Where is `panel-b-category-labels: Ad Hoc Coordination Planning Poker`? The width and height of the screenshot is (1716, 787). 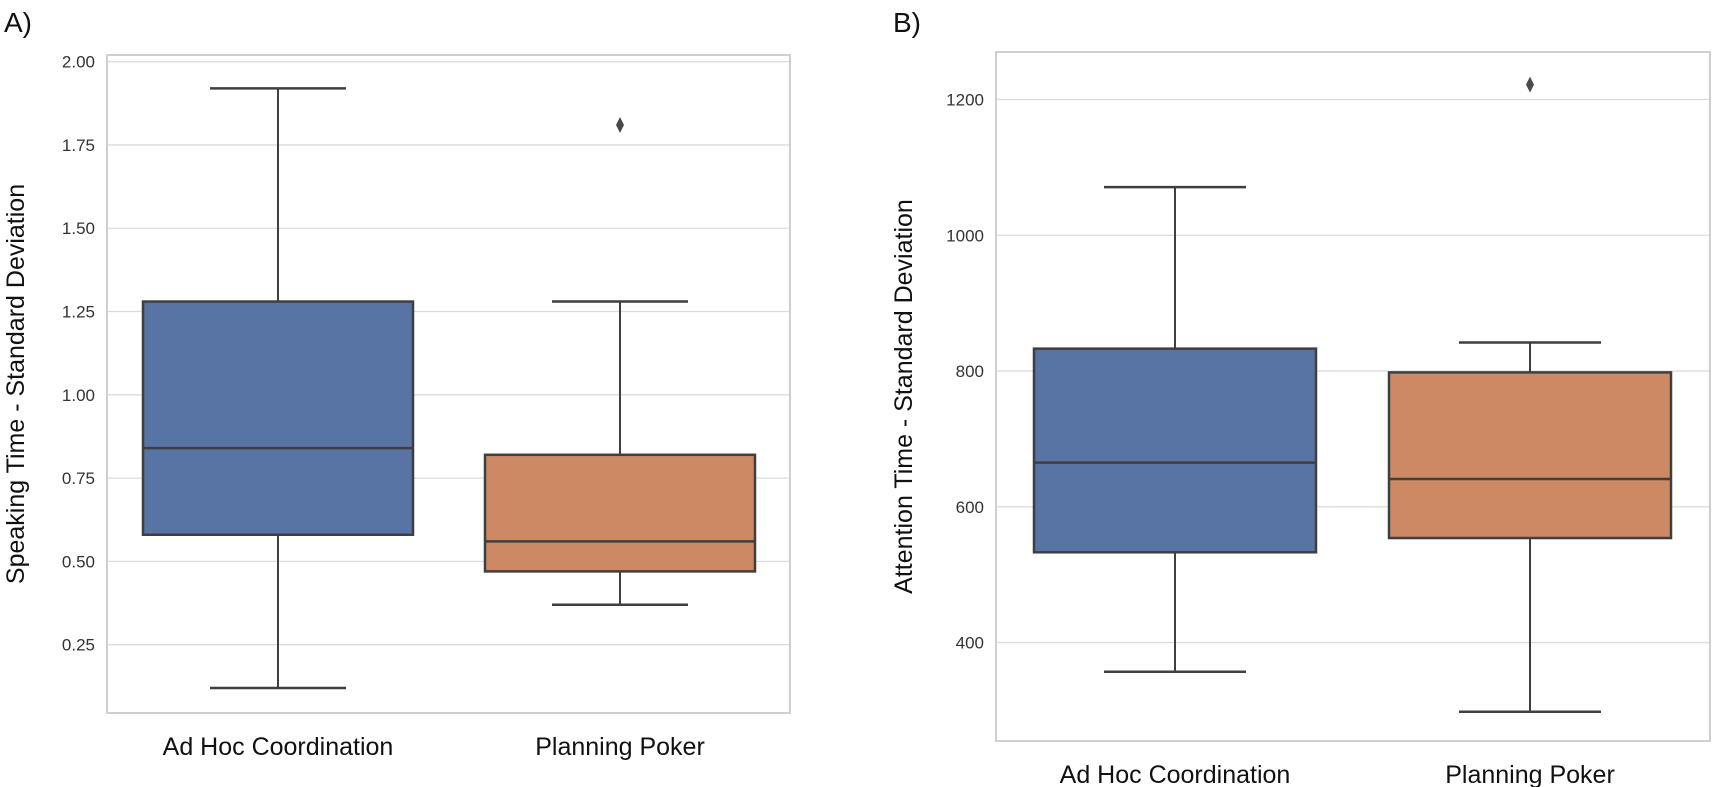
panel-b-category-labels: Ad Hoc Coordination Planning Poker is located at coordinates (1337, 774).